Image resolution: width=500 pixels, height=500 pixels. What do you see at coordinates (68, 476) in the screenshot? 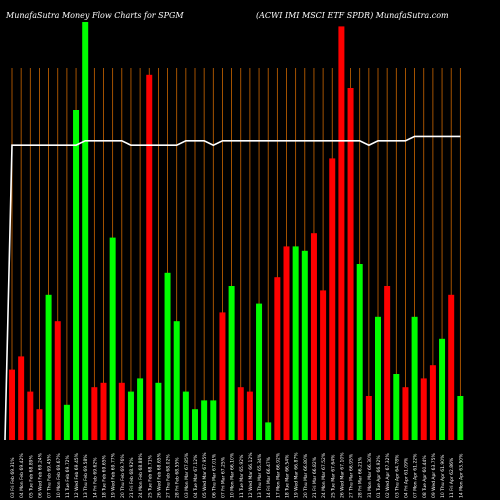
I see `x-tick-label: 11 Tue Feb 69.72%` at bounding box center [68, 476].